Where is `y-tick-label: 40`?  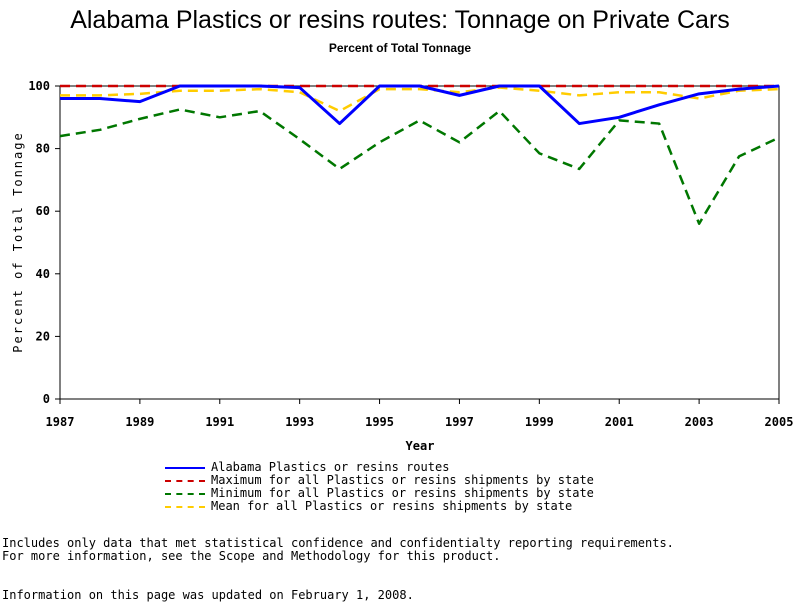 y-tick-label: 40 is located at coordinates (43, 274).